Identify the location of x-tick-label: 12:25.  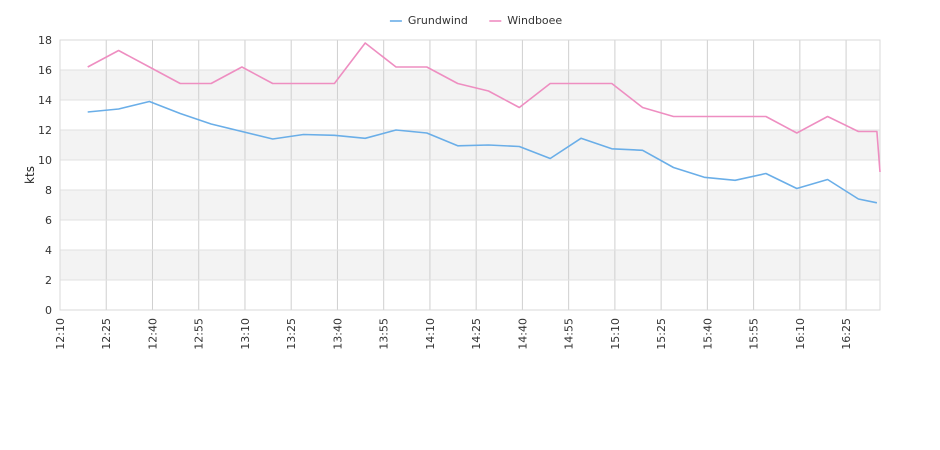
(106, 334).